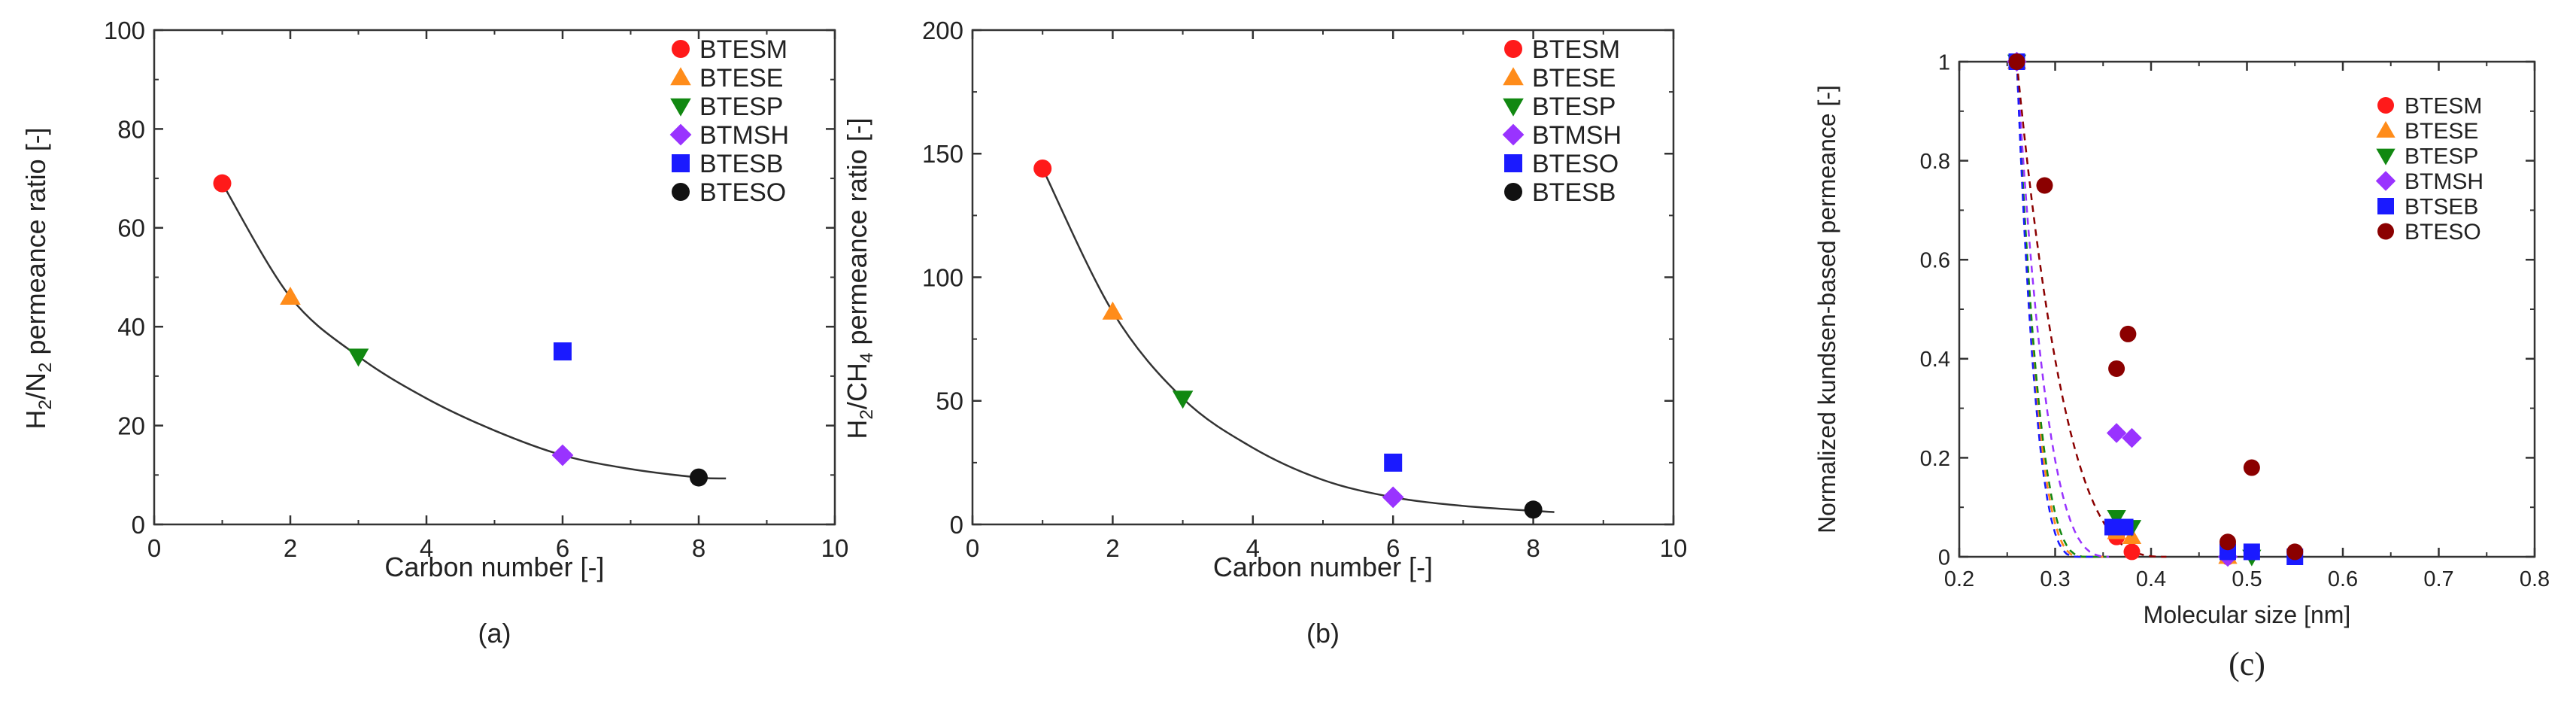 Image resolution: width=2576 pixels, height=702 pixels. I want to click on y-tick-label: 200, so click(942, 30).